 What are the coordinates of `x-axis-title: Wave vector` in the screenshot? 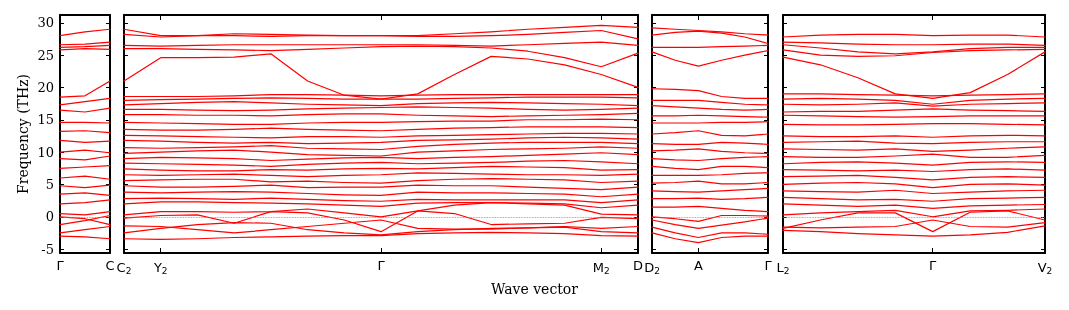 It's located at (535, 289).